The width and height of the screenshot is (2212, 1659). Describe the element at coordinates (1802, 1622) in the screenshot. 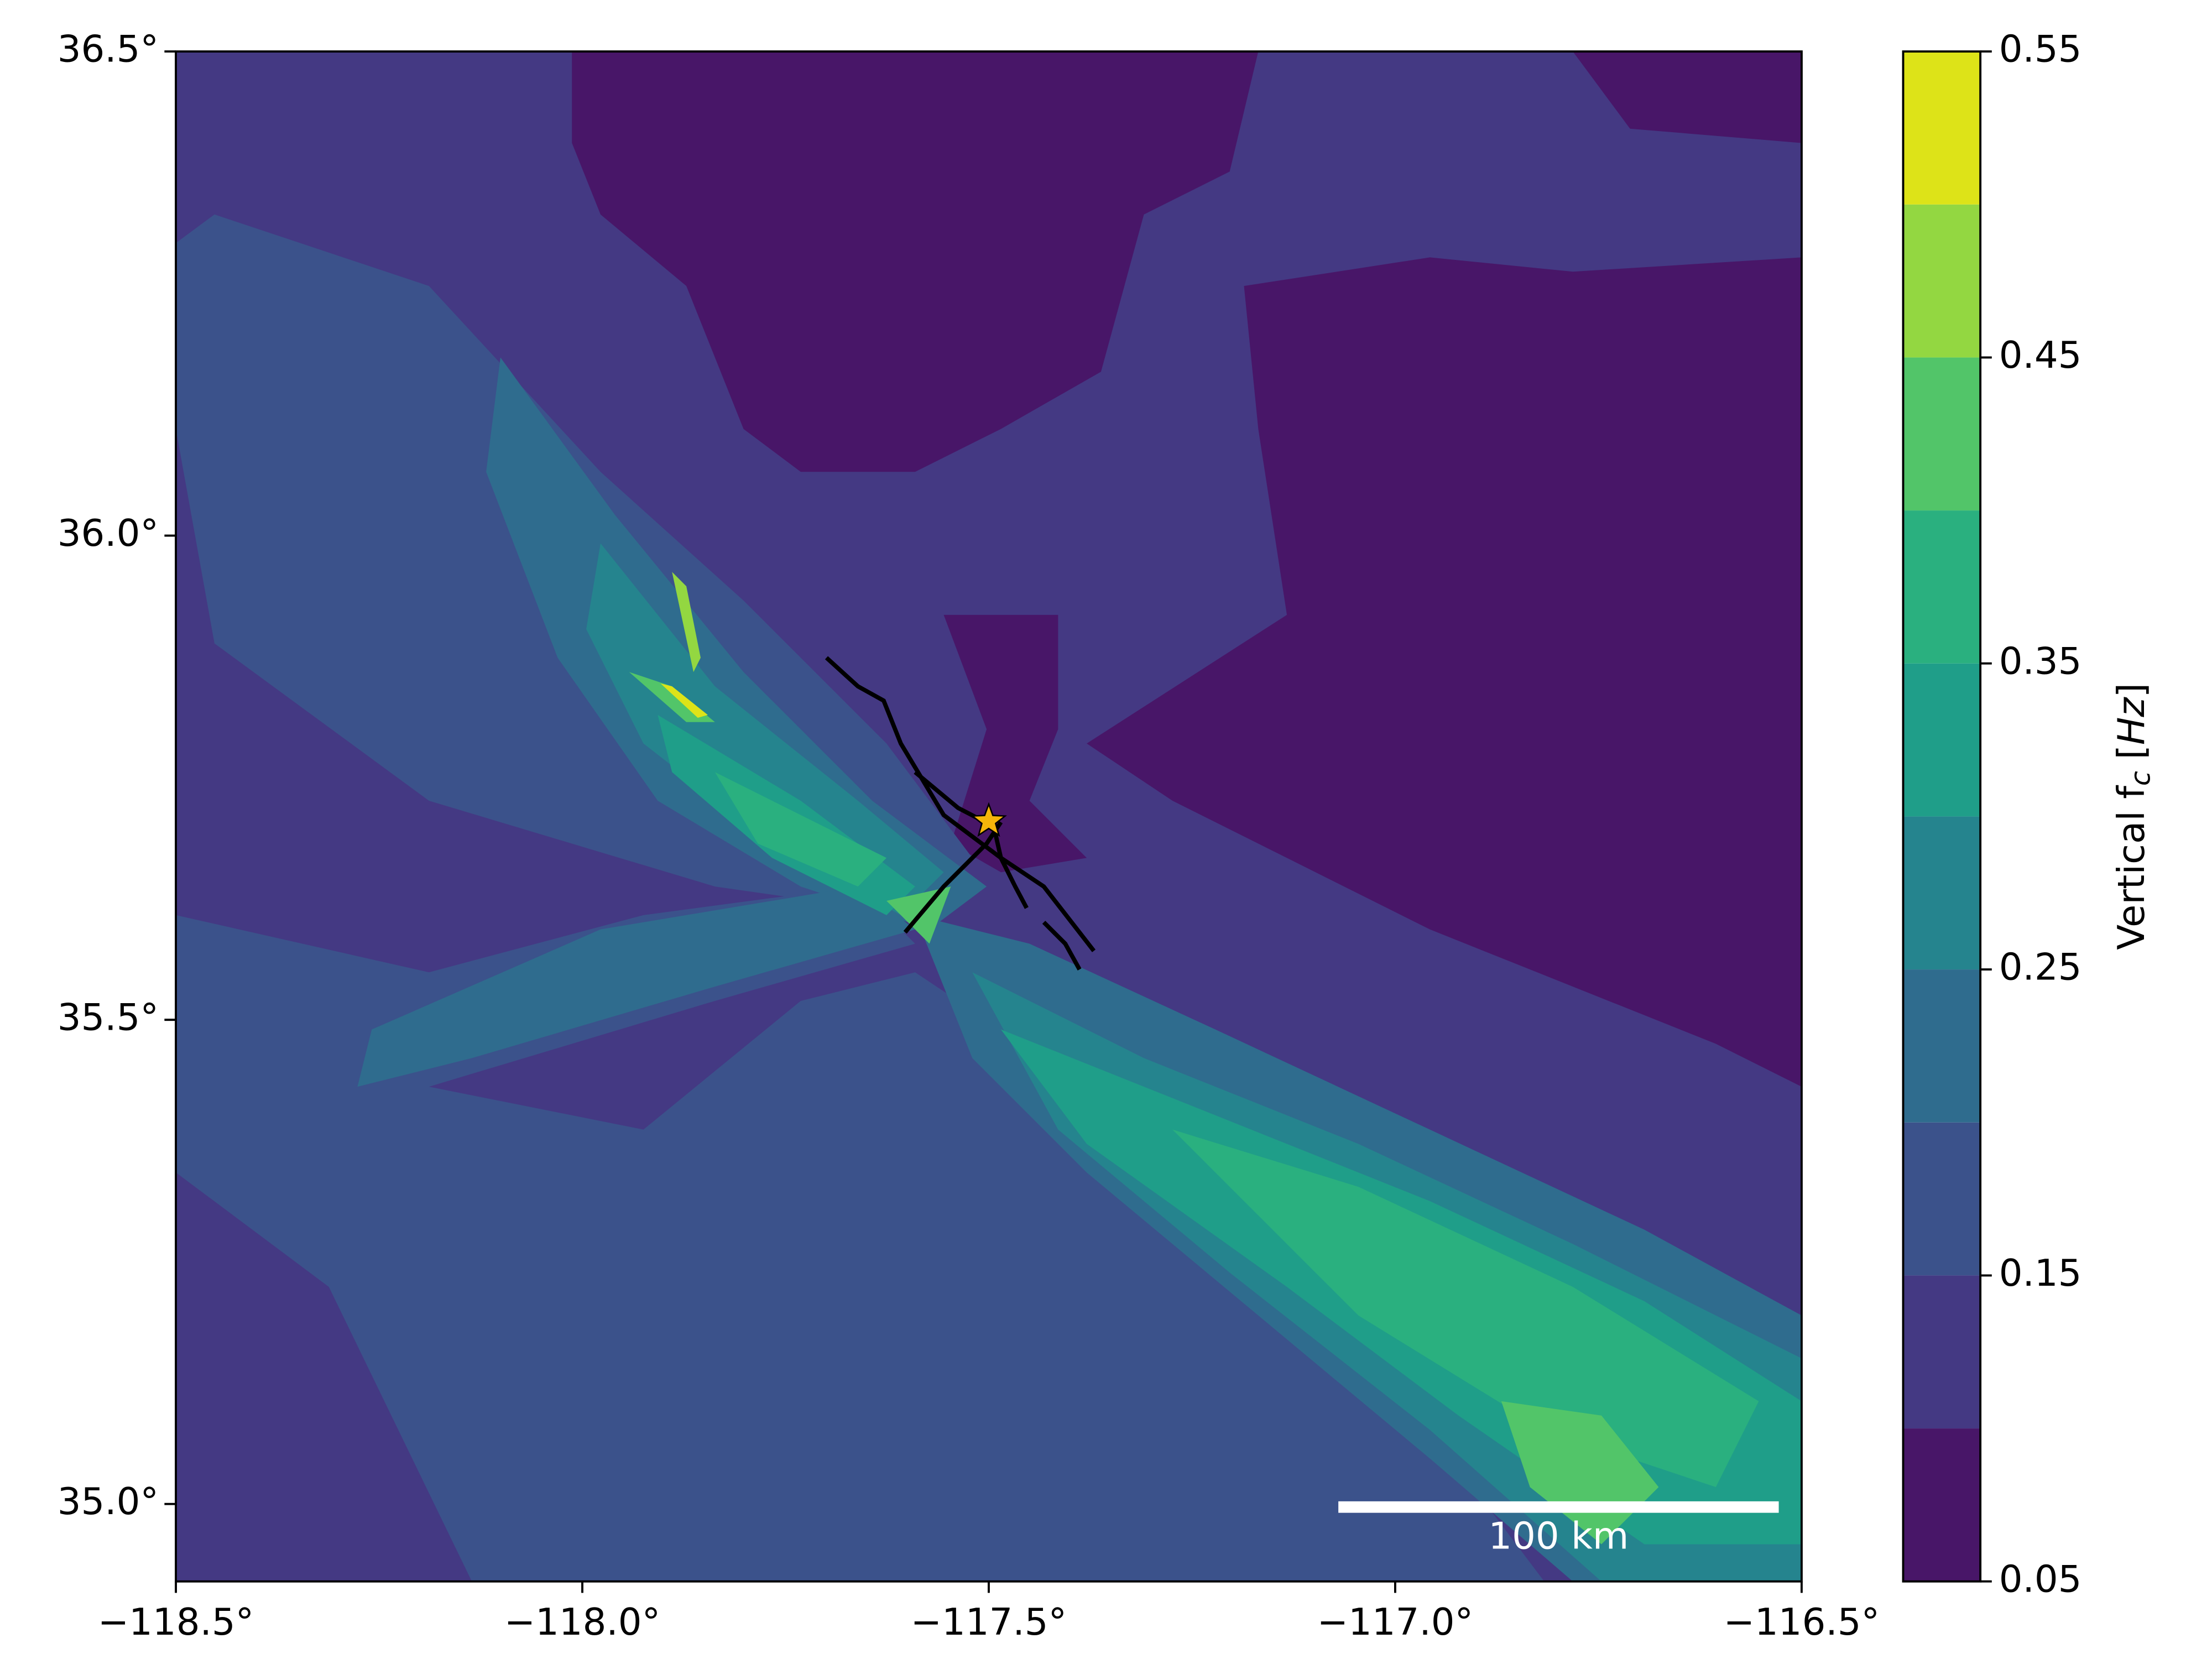

I see `x-tick-label: −116.5°` at that location.